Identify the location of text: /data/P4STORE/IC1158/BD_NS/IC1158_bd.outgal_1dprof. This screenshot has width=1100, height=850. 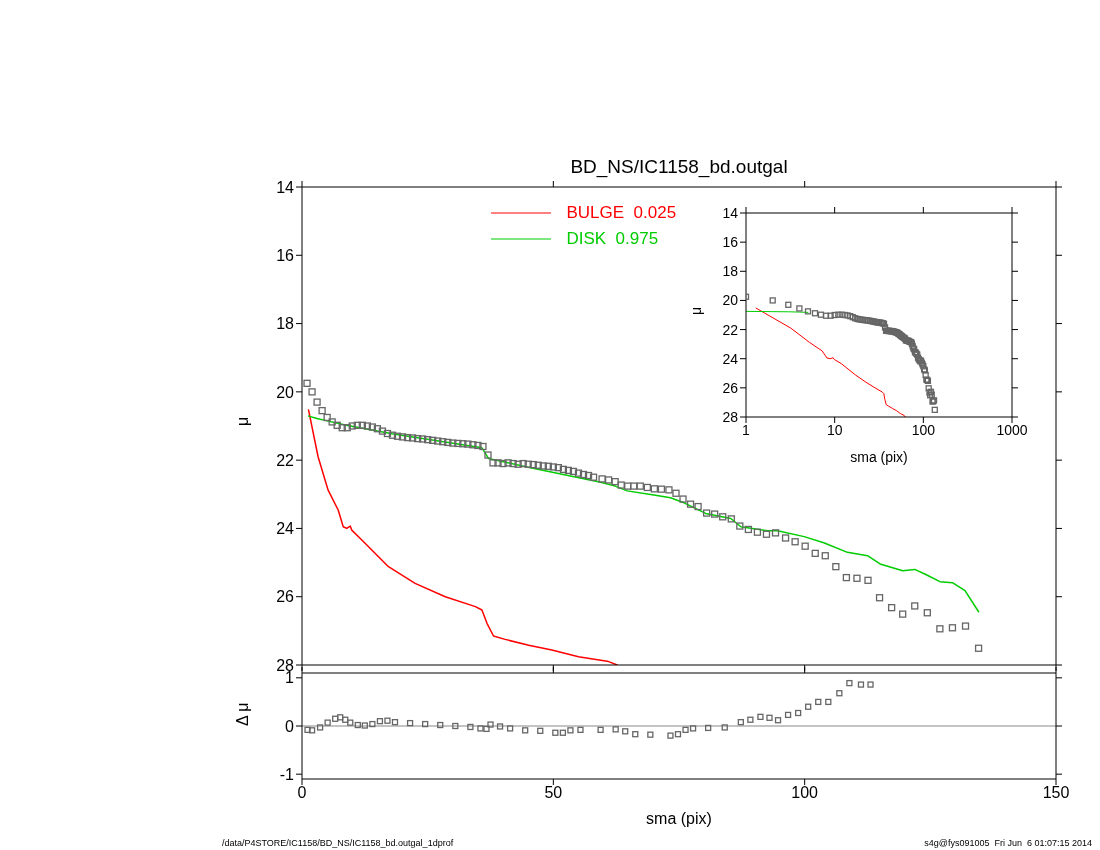
(338, 843).